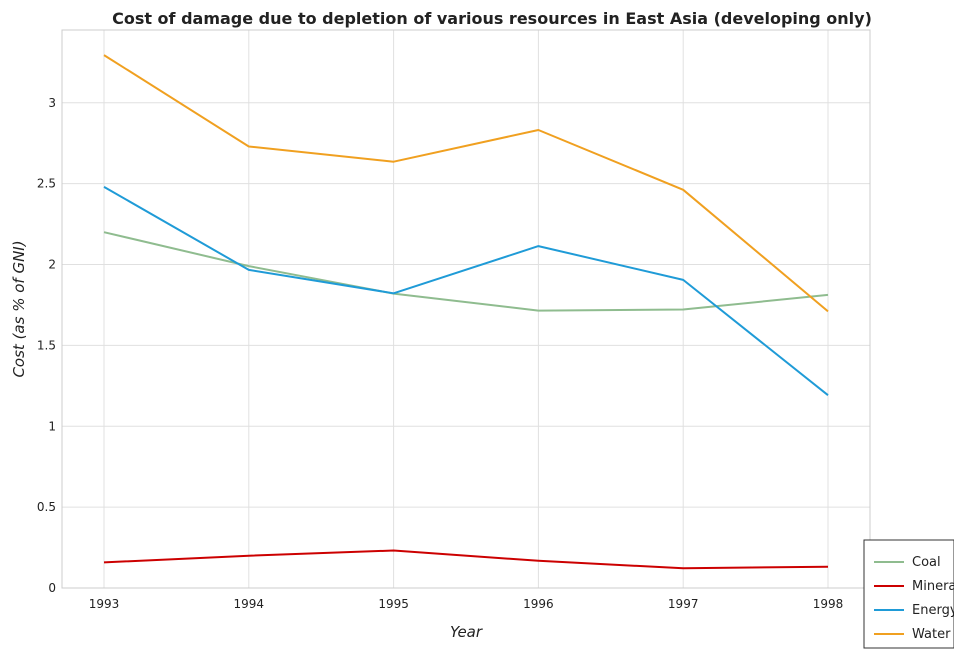  Describe the element at coordinates (52, 426) in the screenshot. I see `y-tick-label: 1` at that location.